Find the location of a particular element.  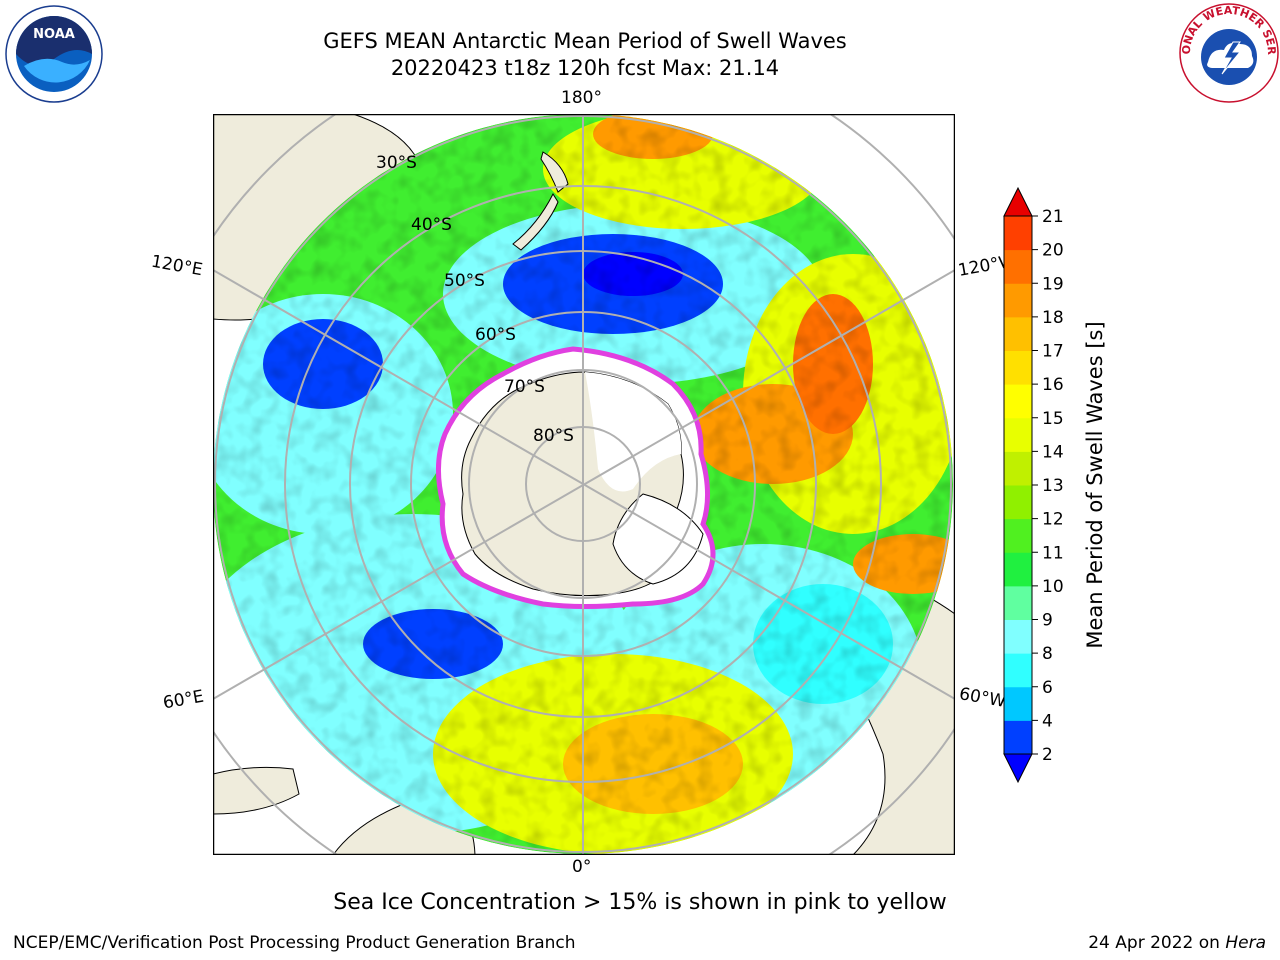

lat-label-30s: 30°S is located at coordinates (396, 163).